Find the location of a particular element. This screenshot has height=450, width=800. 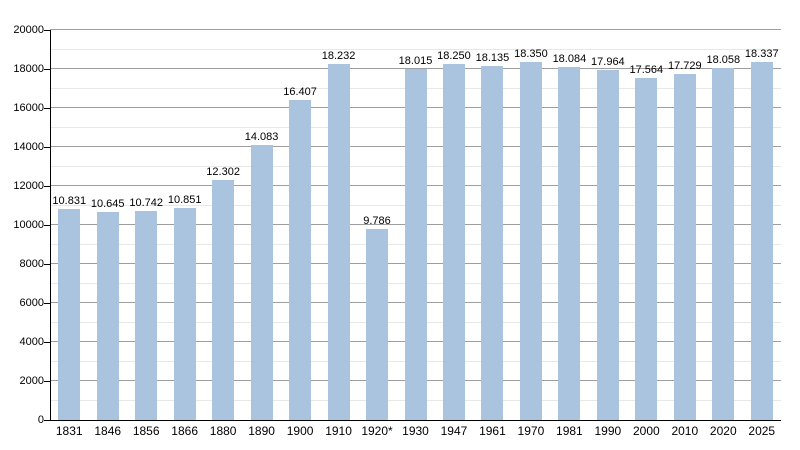

x-axis-tick-label: 1880 is located at coordinates (223, 431).